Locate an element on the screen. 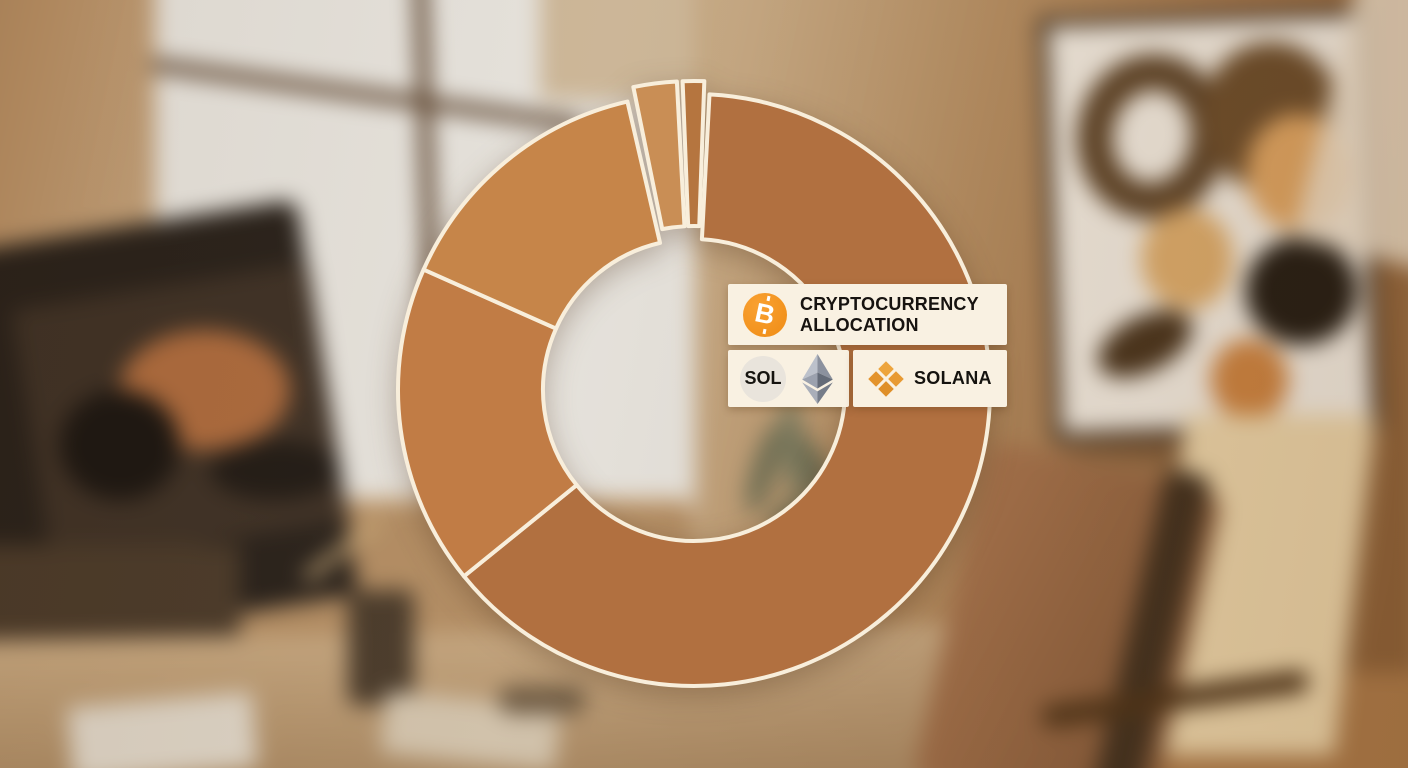 The image size is (1408, 768). solana-legend-label: SOLANA is located at coordinates (953, 378).